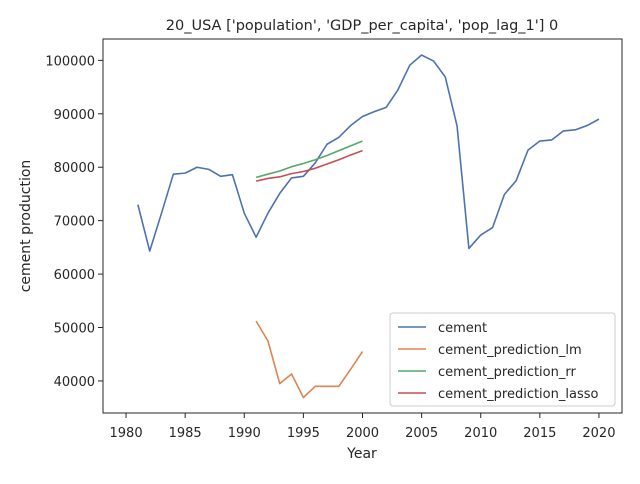 Image resolution: width=640 pixels, height=484 pixels. Describe the element at coordinates (126, 433) in the screenshot. I see `x-tick-label: 1980` at that location.